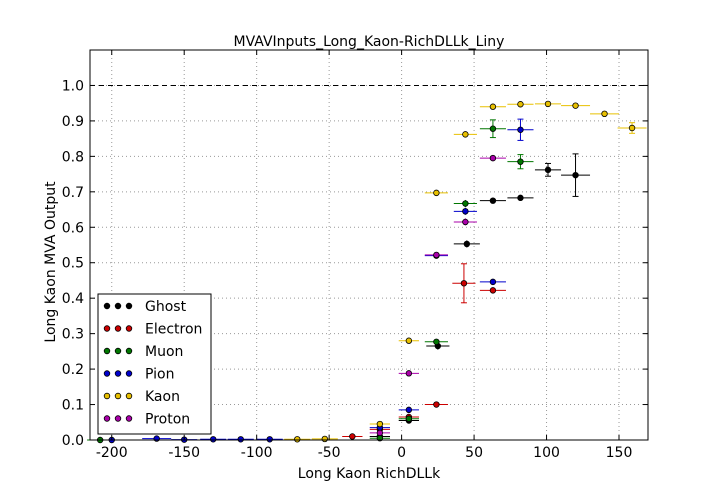  What do you see at coordinates (619, 453) in the screenshot?
I see `x-tick-label: 150` at bounding box center [619, 453].